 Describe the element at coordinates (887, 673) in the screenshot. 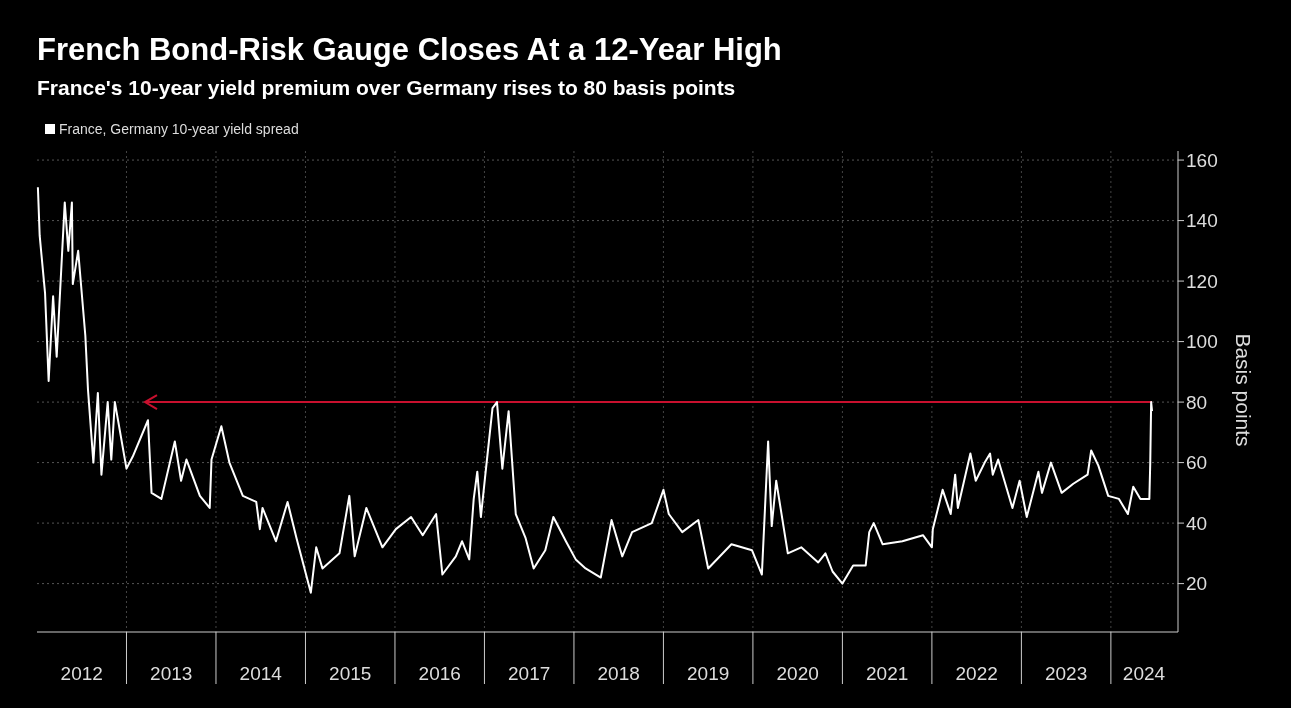

I see `x-tick-label: 2021` at that location.